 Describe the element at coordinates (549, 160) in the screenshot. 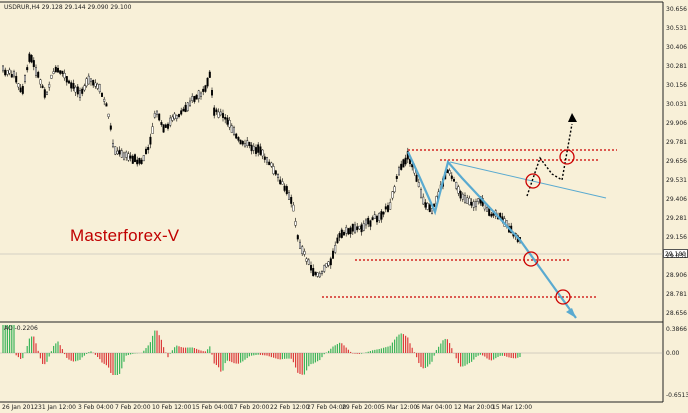

I see `projection-path` at that location.